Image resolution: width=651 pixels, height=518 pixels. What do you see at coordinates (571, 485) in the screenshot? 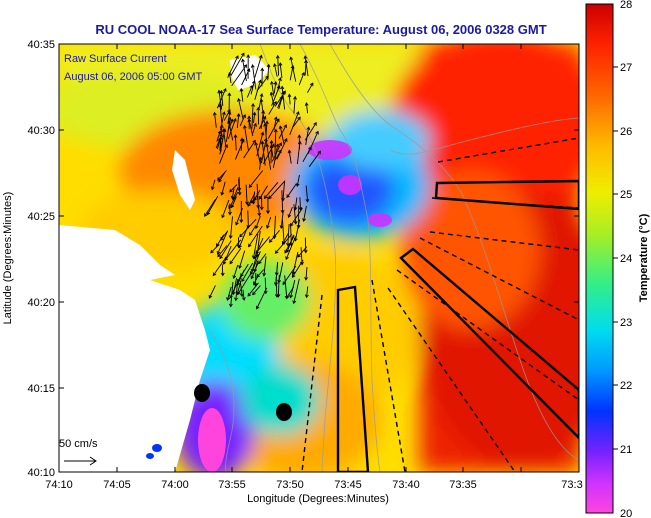
I see `x-tick: 73:3` at bounding box center [571, 485].